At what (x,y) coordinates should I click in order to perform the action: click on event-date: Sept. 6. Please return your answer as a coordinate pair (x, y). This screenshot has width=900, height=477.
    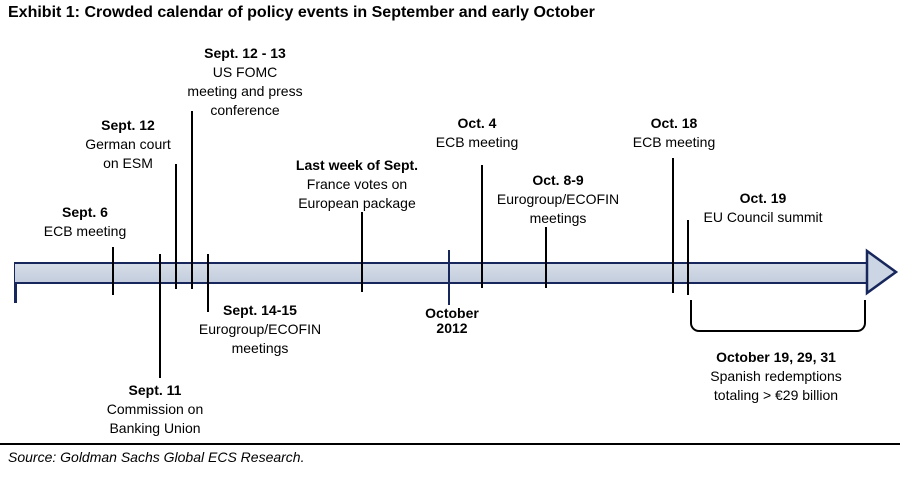
    Looking at the image, I should click on (85, 212).